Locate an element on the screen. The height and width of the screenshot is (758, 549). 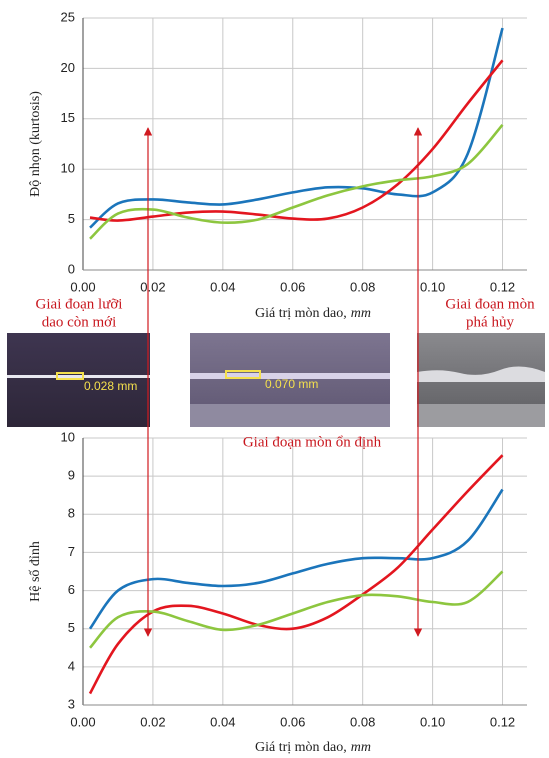
image-label: 0.070 mm is located at coordinates (291, 384).